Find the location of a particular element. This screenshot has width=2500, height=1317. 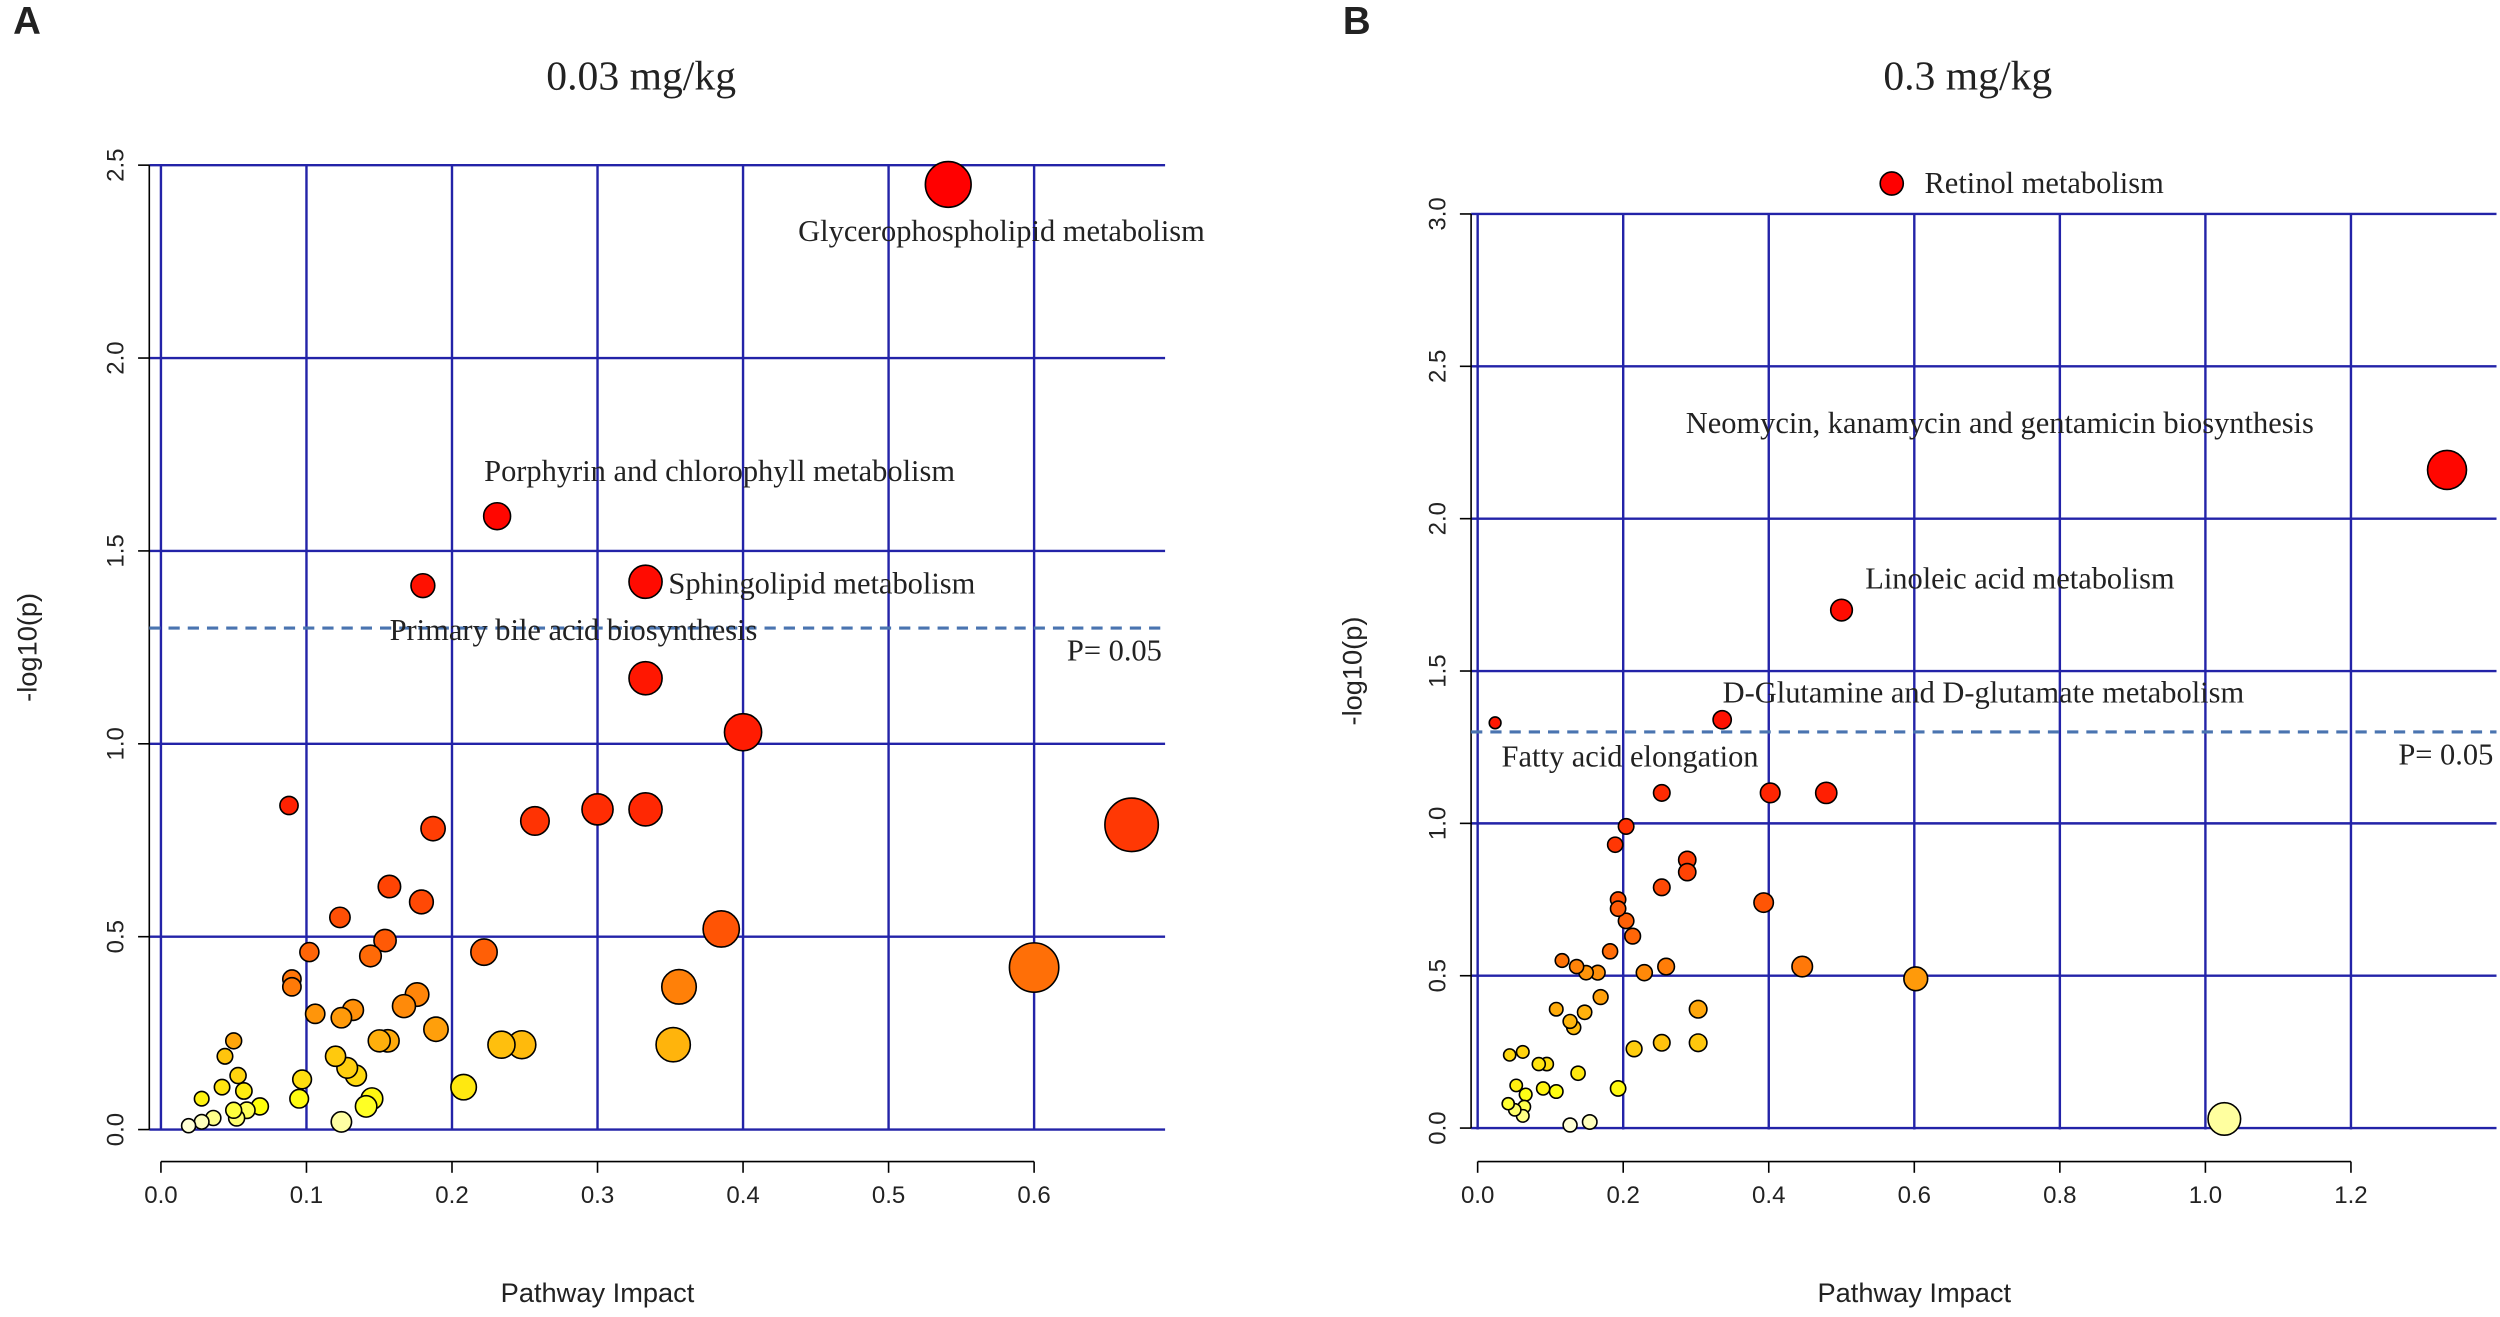

x-tick-label: 1.0 is located at coordinates (2205, 1195).